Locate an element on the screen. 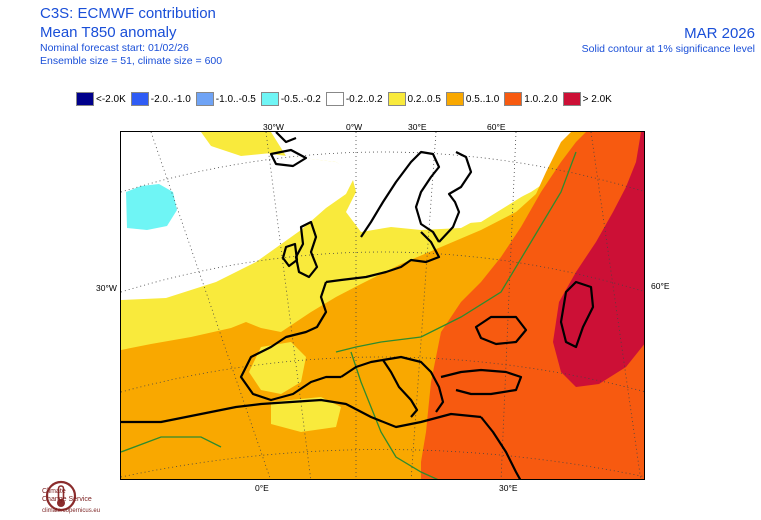 This screenshot has height=520, width=761. anomaly-region-neutral-north is located at coordinates (423, 182).